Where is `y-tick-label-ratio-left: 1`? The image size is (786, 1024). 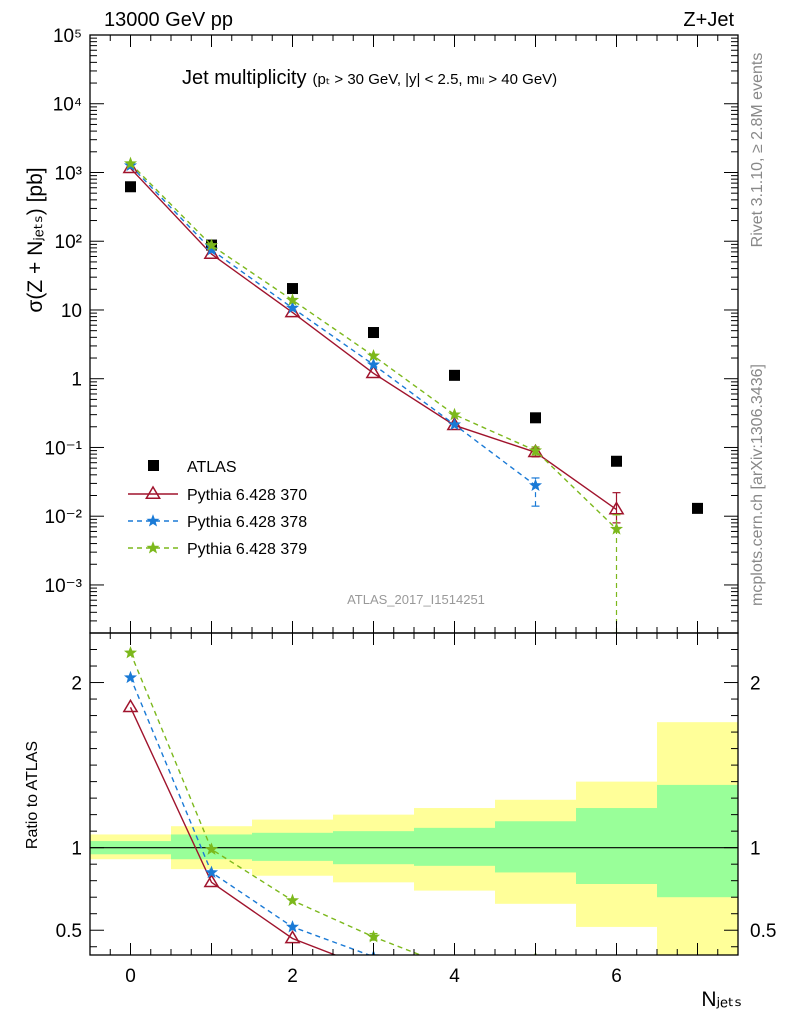
y-tick-label-ratio-left: 1 is located at coordinates (76, 849).